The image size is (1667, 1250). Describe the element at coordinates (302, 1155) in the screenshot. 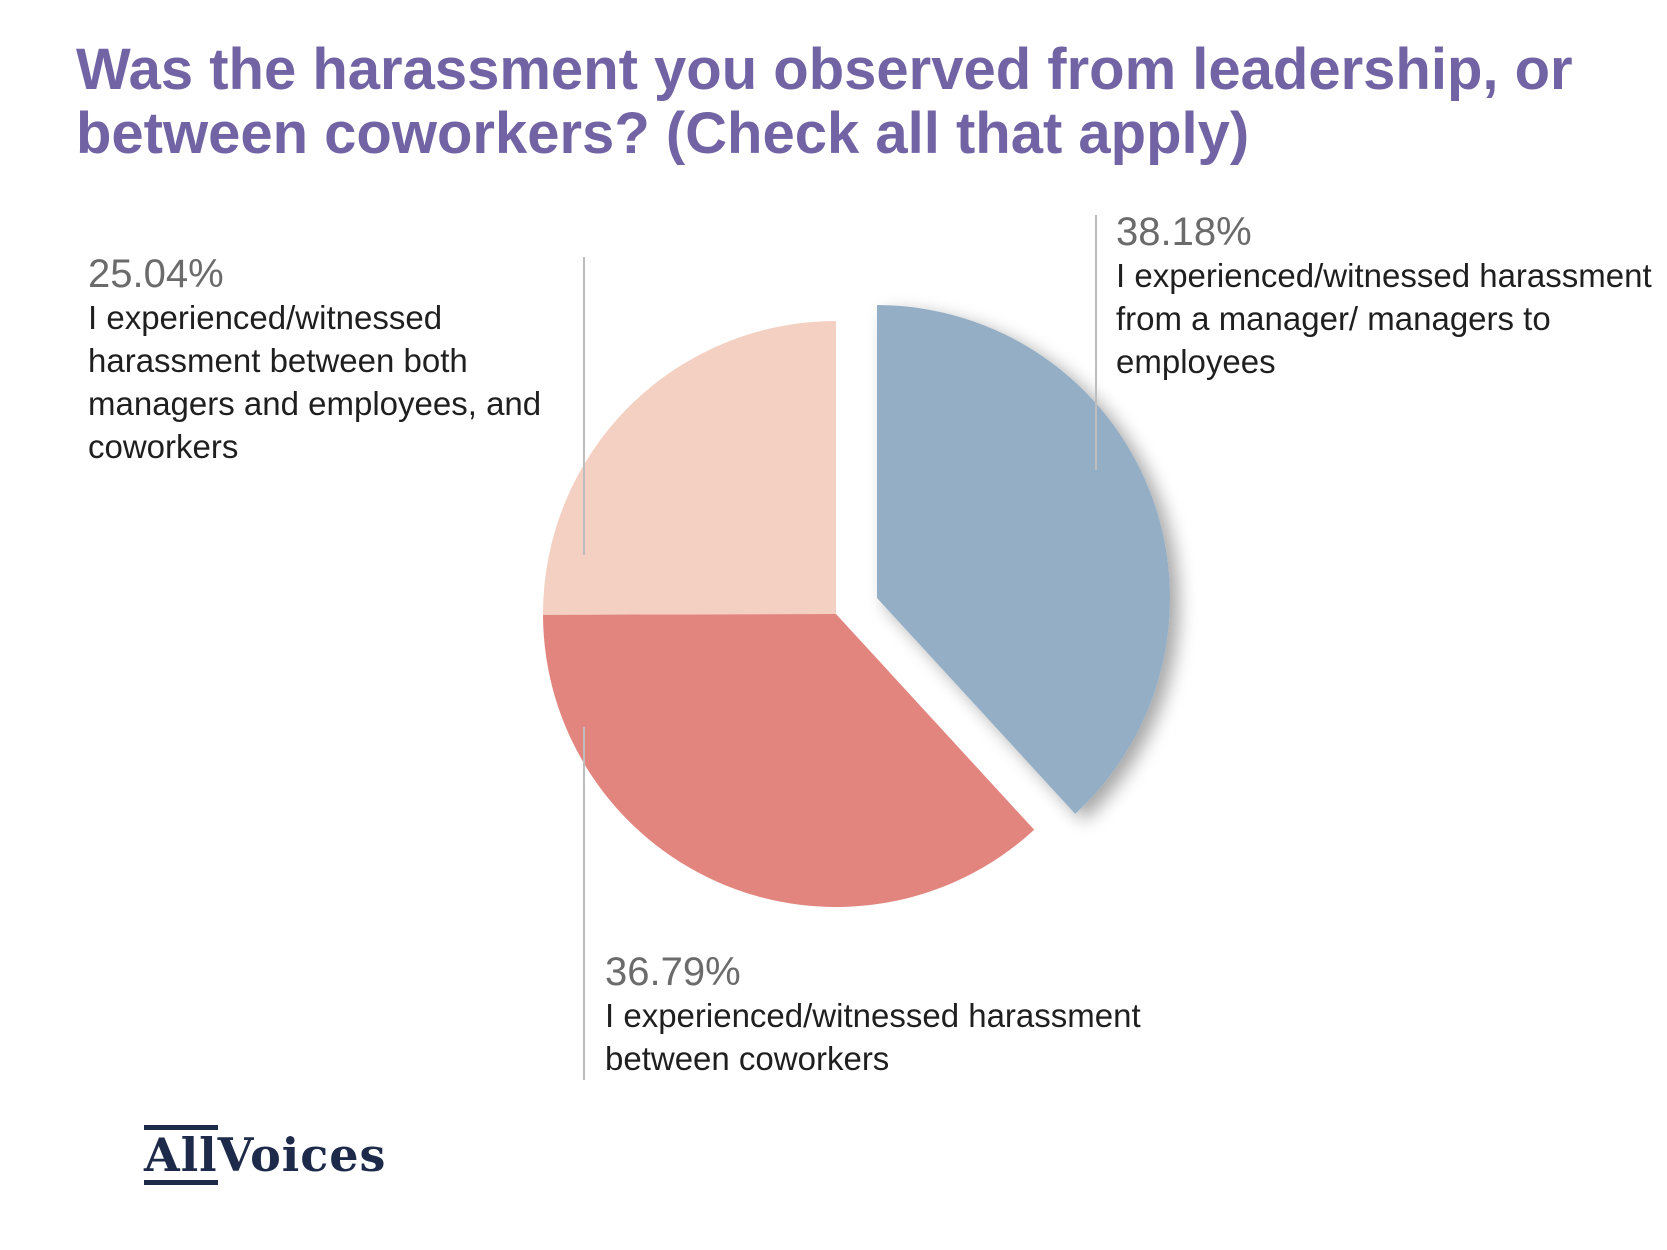

I see `logo-text-voices: Voices` at that location.